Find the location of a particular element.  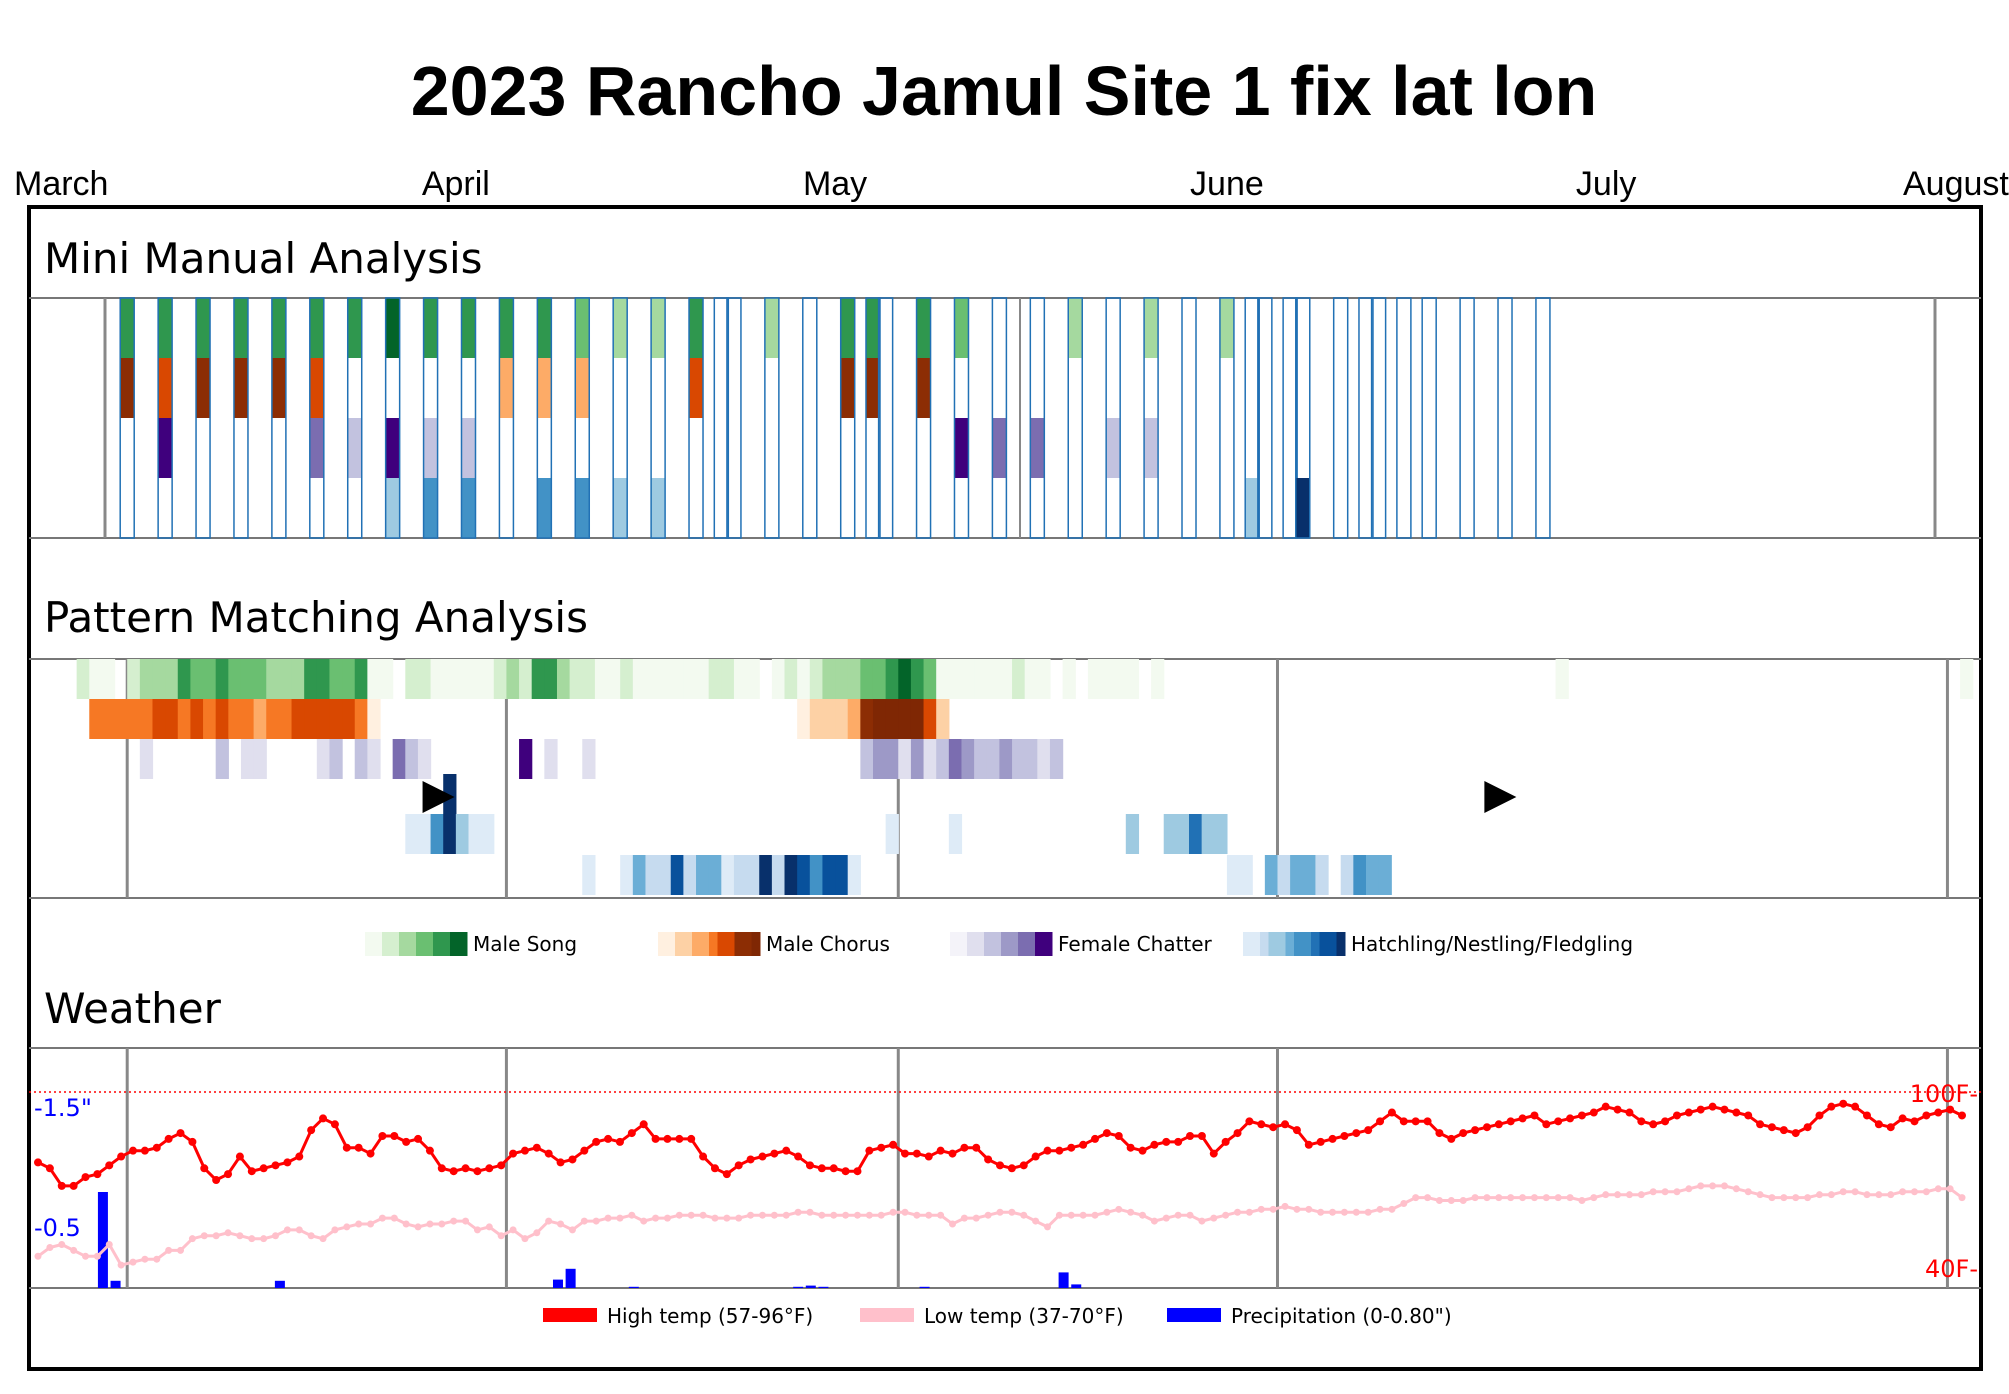

nesting-marker-icon is located at coordinates (438, 797).